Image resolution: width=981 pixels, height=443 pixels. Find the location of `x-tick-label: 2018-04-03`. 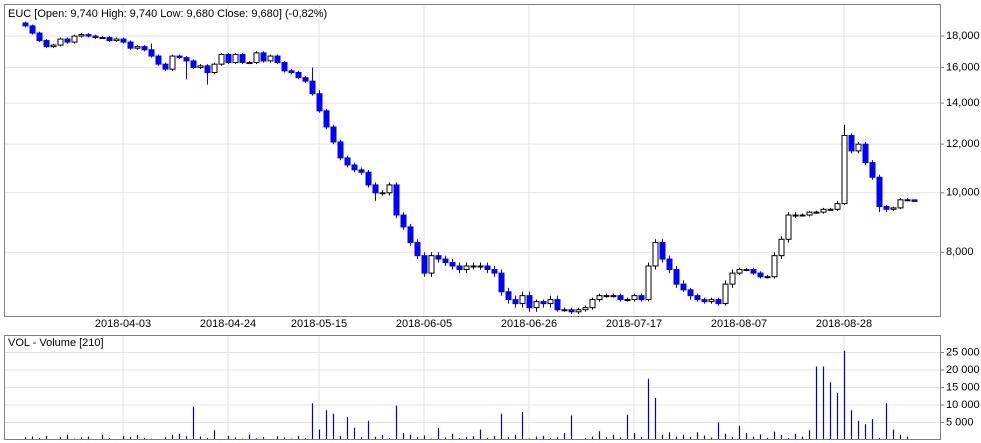

x-tick-label: 2018-04-03 is located at coordinates (123, 324).